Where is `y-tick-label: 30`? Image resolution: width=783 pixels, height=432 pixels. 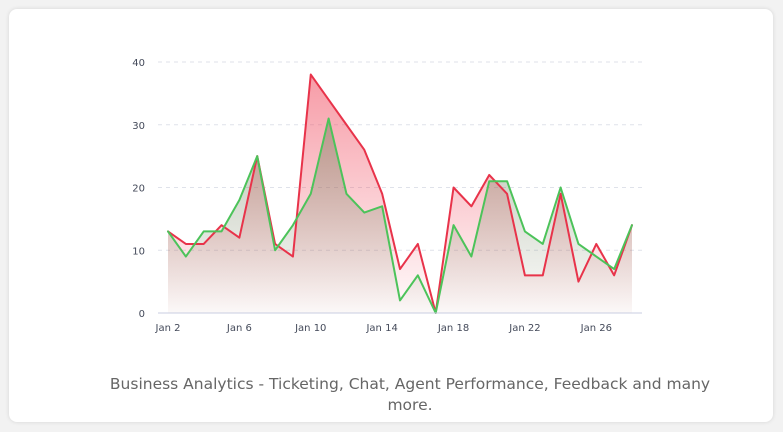
y-tick-label: 30 is located at coordinates (138, 126).